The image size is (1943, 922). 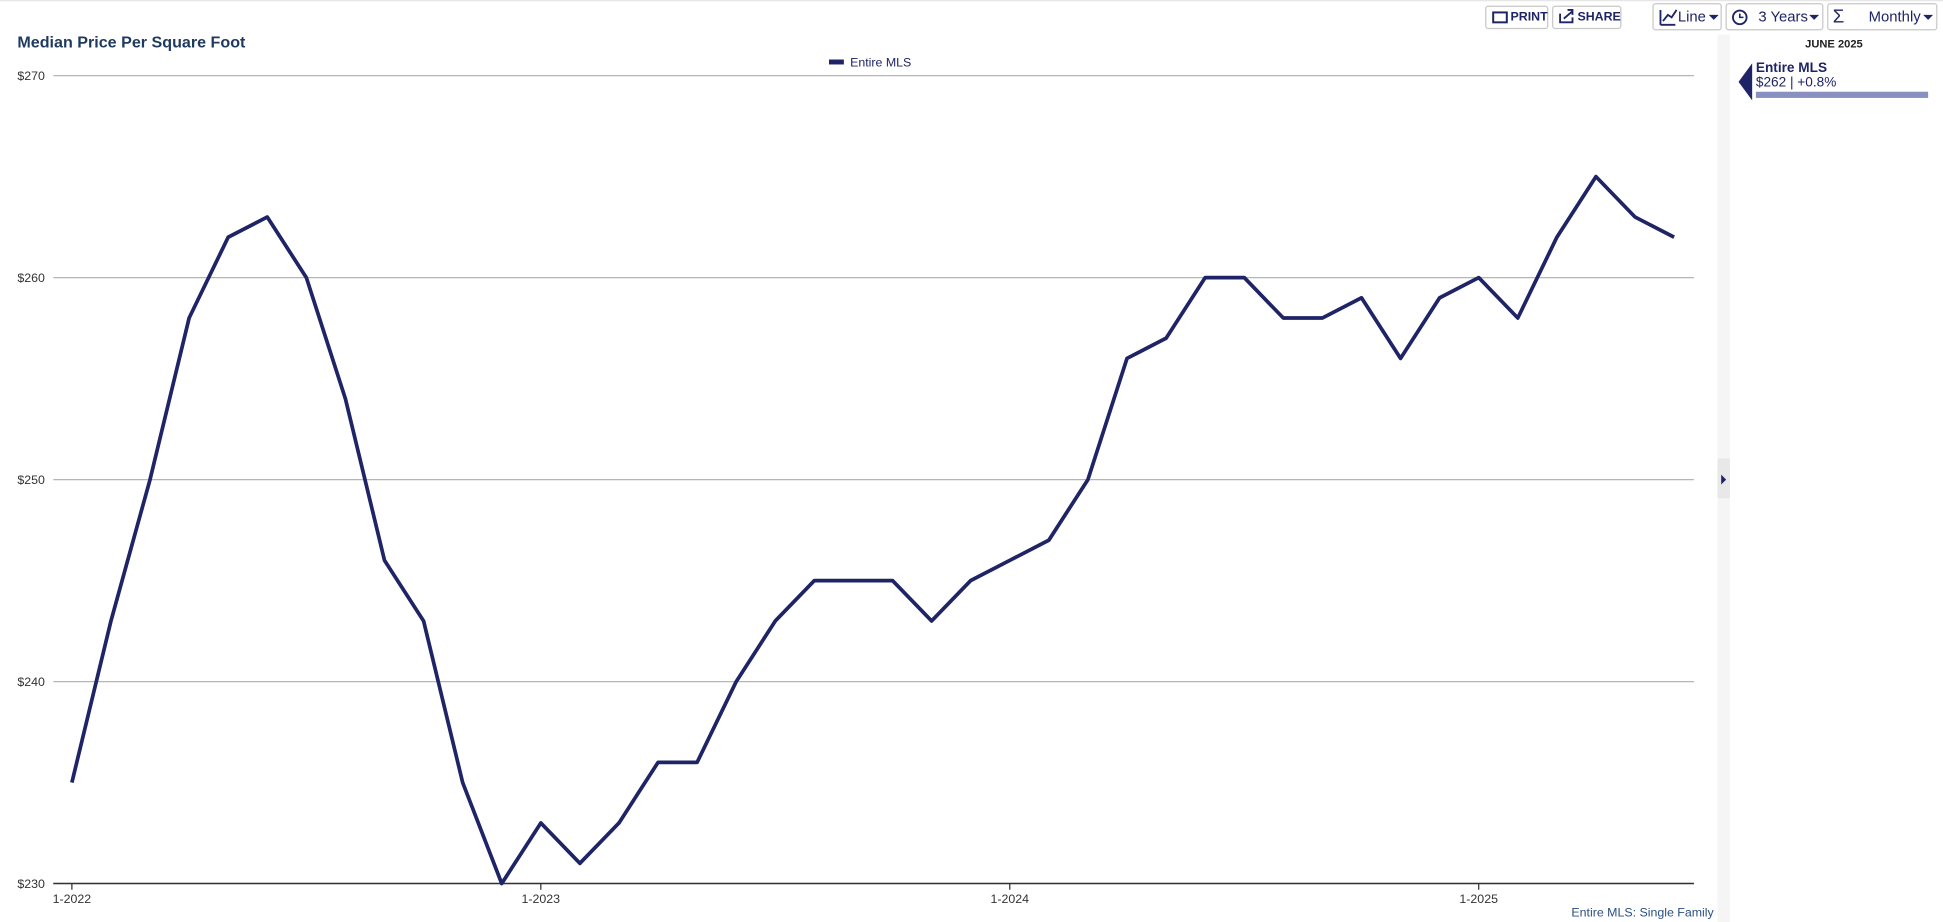 I want to click on y-tick-label: $260, so click(x=31, y=278).